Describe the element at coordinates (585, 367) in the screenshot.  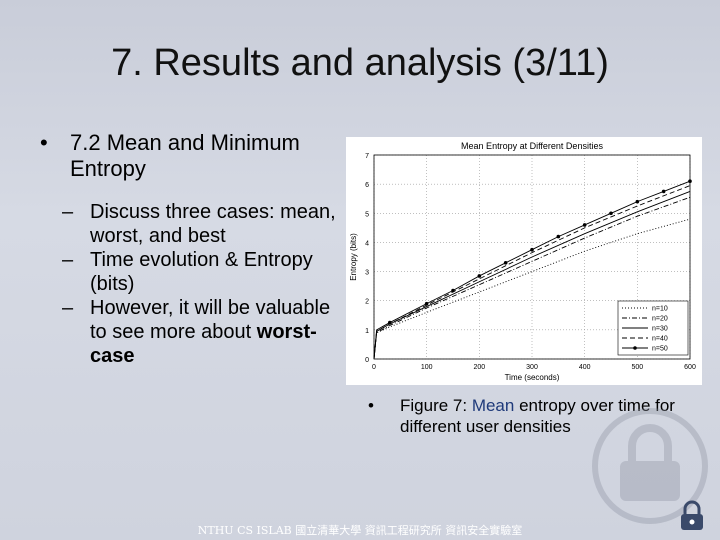
I see `x-tick-label: 400` at that location.